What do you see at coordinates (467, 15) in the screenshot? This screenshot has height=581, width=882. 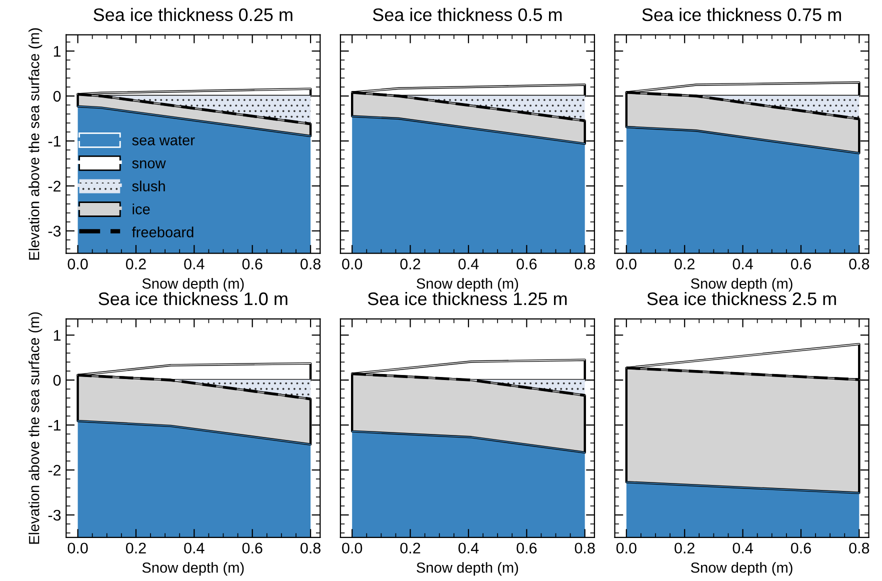 I see `chart-title: Sea ice thickness 0.5 m` at bounding box center [467, 15].